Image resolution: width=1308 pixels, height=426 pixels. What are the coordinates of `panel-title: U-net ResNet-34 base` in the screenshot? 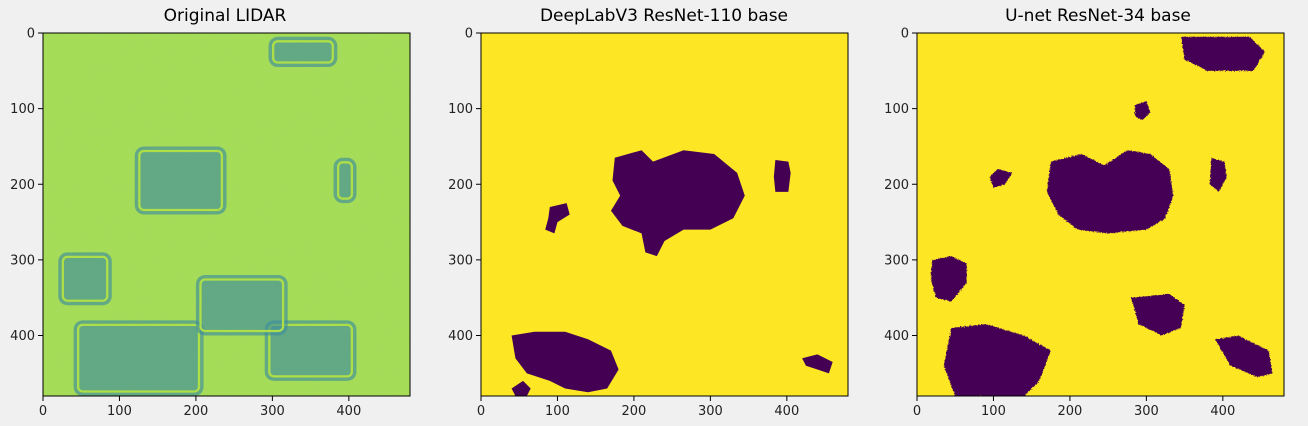 It's located at (1098, 16).